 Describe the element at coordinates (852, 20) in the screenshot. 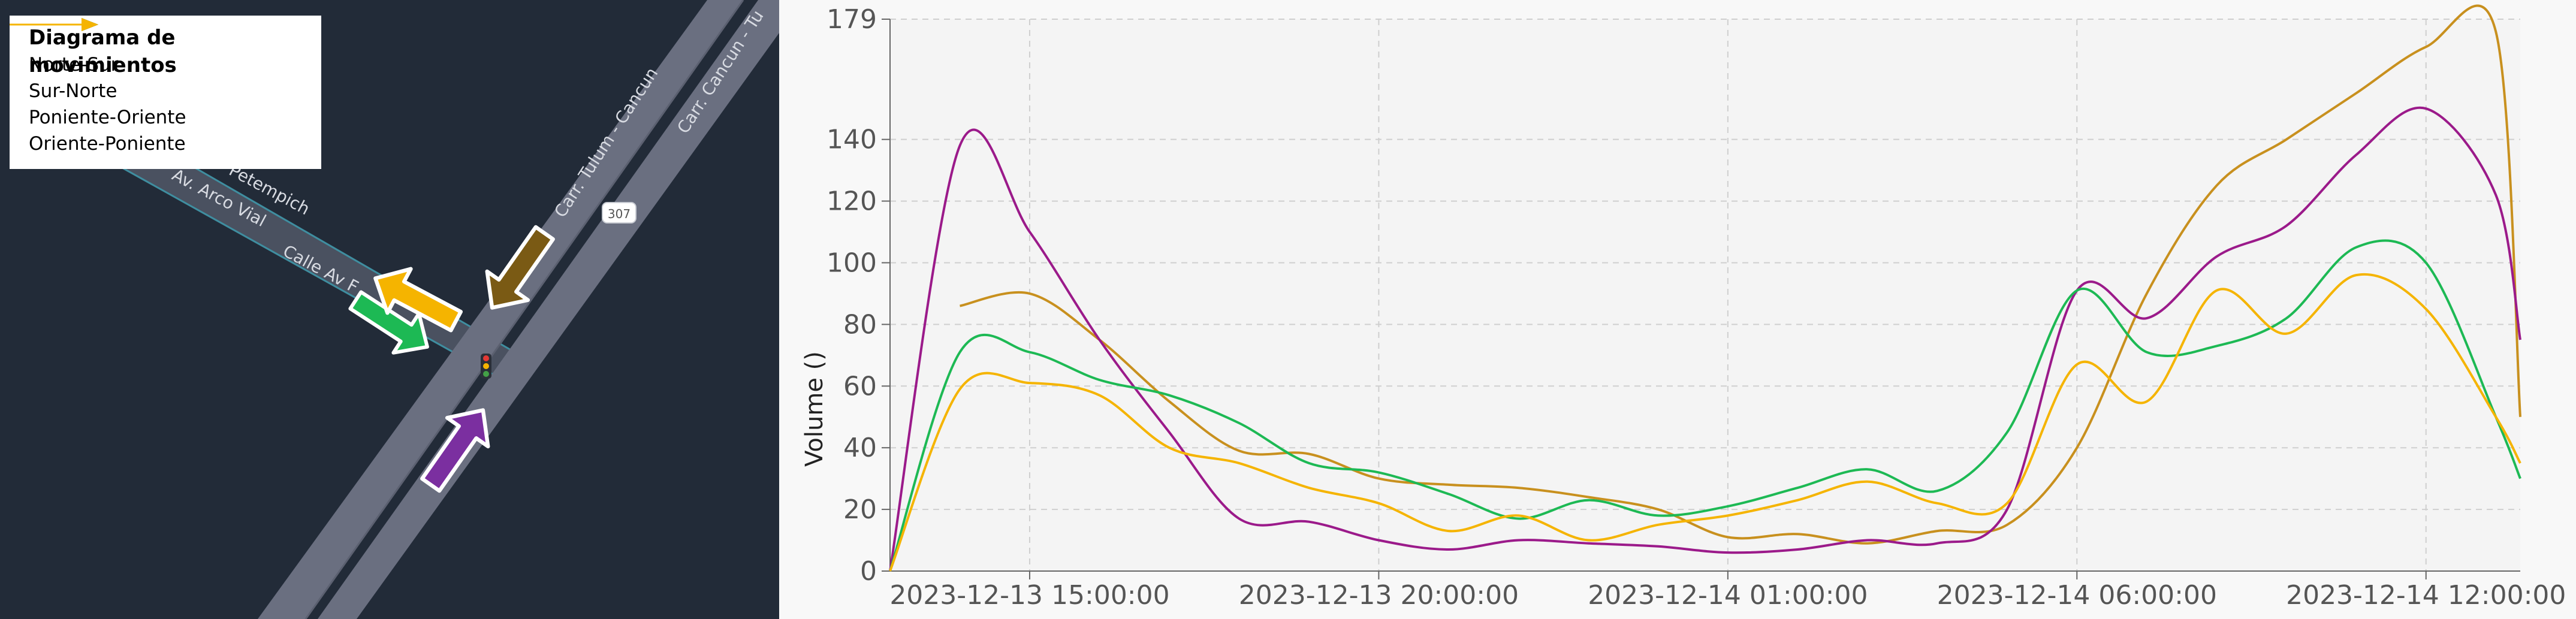

I see `y-tick-label: 179` at that location.